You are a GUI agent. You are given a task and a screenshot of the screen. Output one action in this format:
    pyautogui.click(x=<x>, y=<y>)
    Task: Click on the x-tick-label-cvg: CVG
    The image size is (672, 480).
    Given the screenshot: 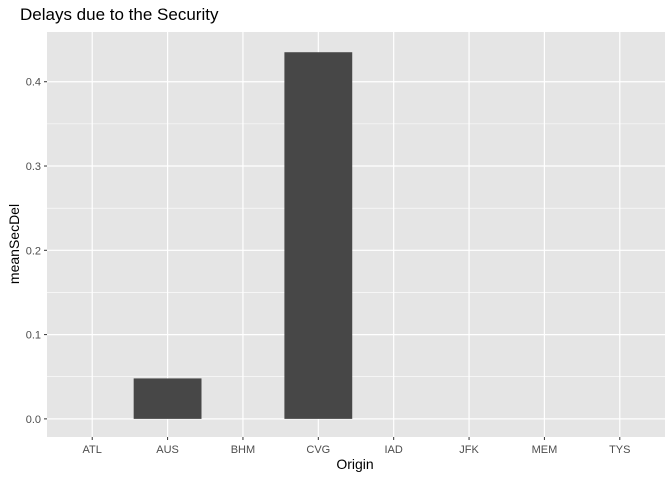 What is the action you would take?
    pyautogui.click(x=318, y=450)
    